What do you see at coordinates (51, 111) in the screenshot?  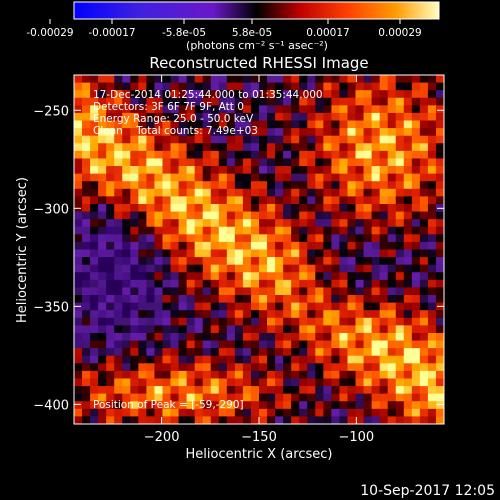 I see `y-tick-label: −250` at bounding box center [51, 111].